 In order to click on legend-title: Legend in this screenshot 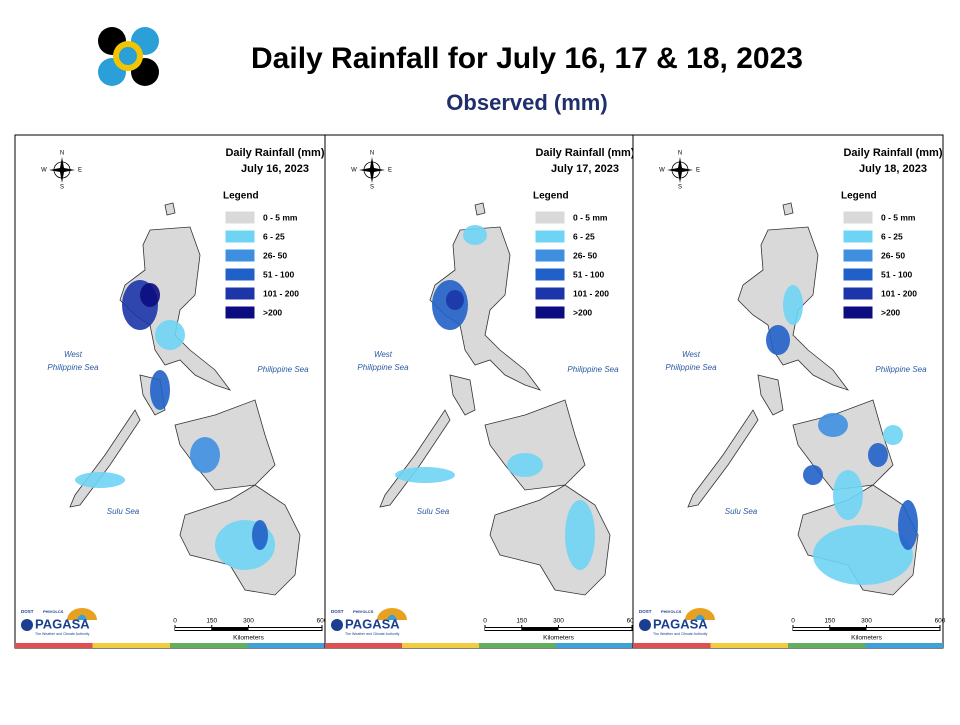, I will do `click(551, 196)`.